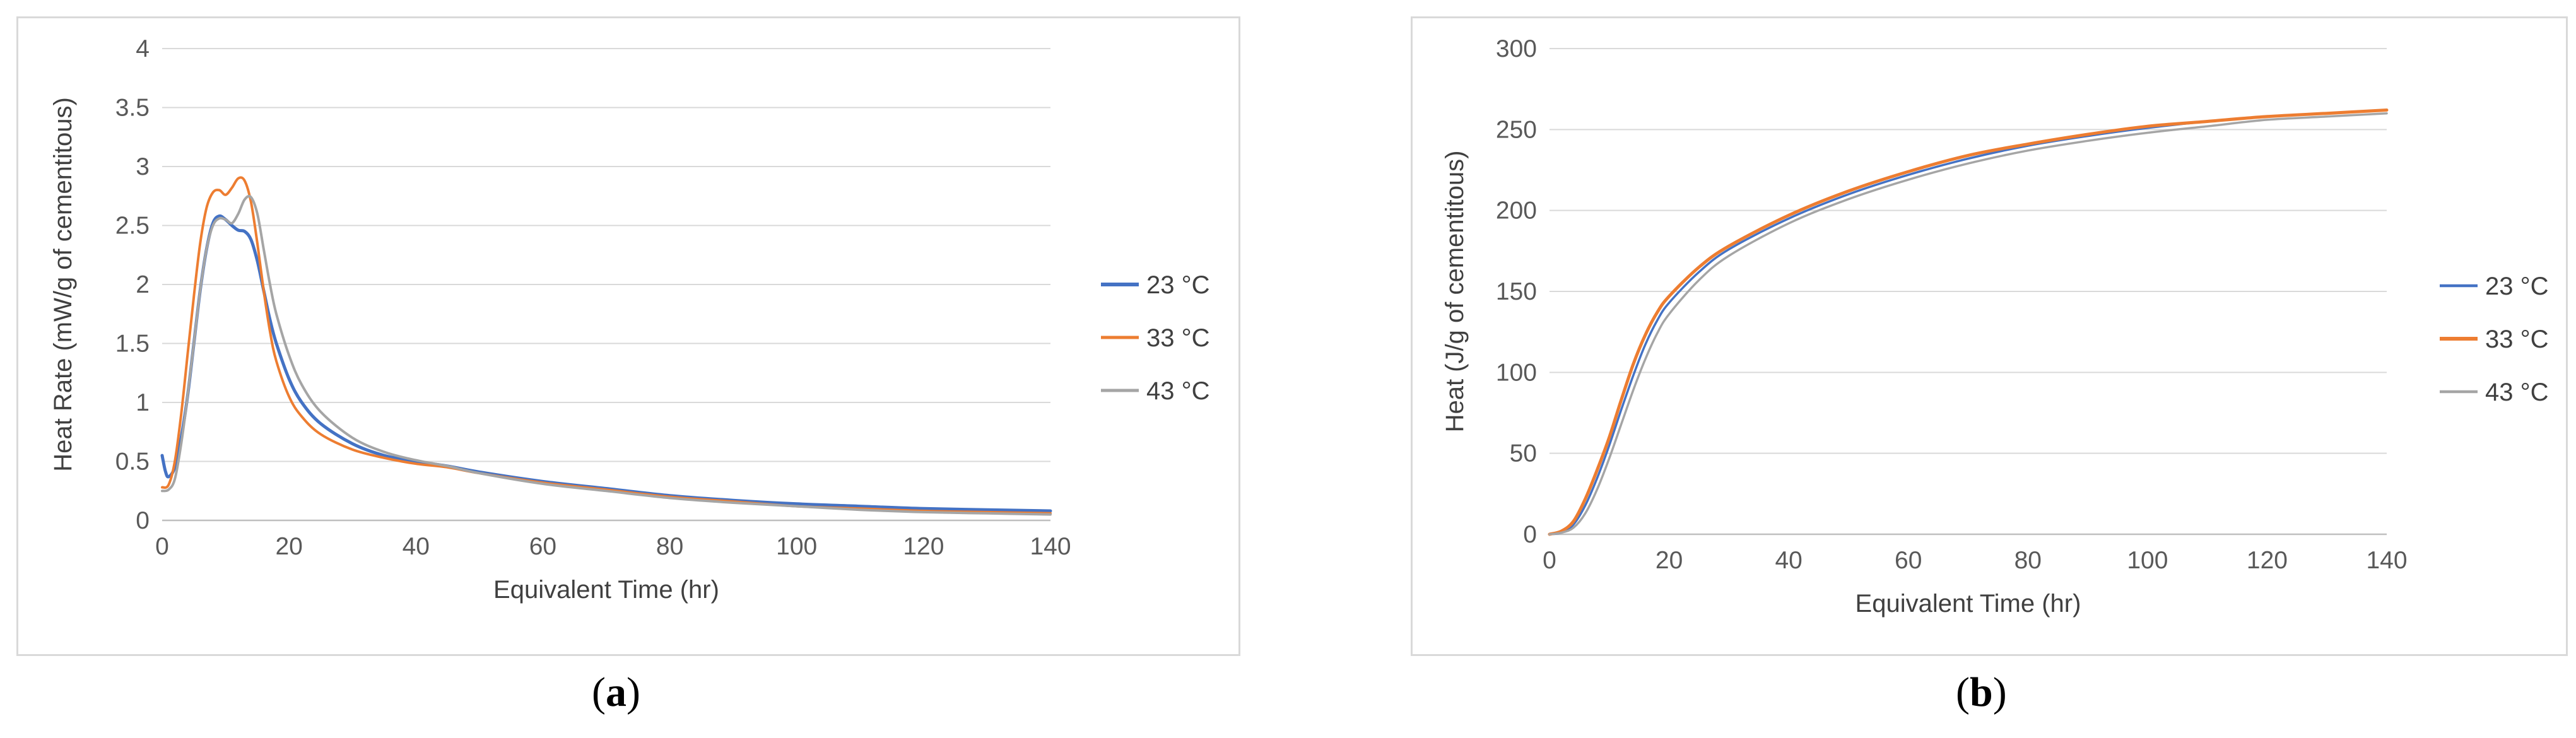 The width and height of the screenshot is (2576, 738). Describe the element at coordinates (2028, 560) in the screenshot. I see `chart-b-xtick-label: 80` at that location.